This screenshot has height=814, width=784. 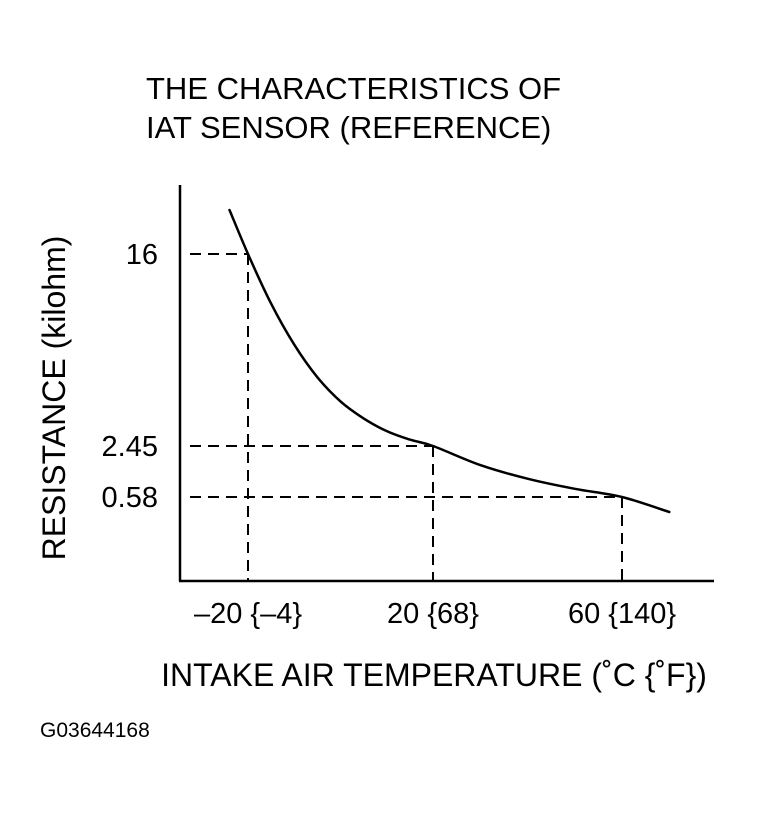 What do you see at coordinates (348, 127) in the screenshot?
I see `chart-title-line-2: IAT SENSOR (REFERENCE)` at bounding box center [348, 127].